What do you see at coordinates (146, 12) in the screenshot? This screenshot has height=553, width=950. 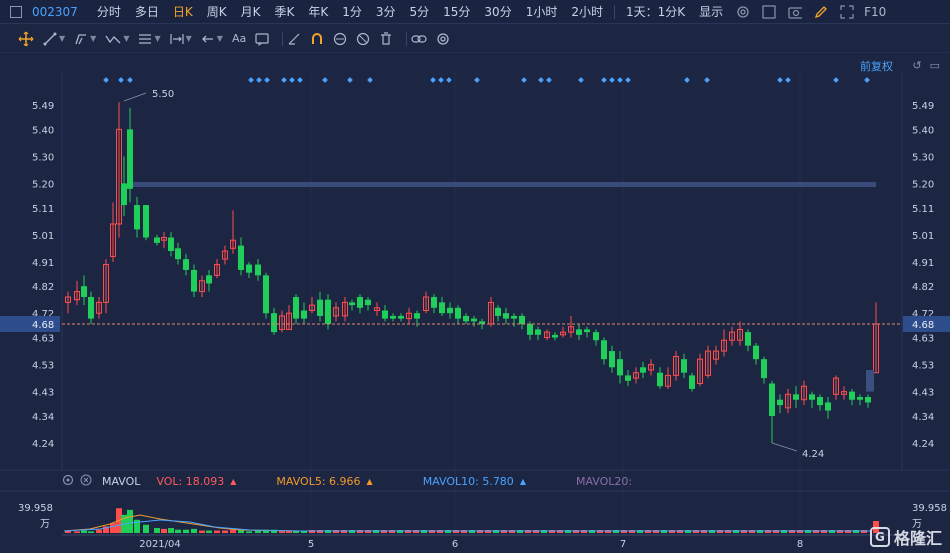 I see `period-multiday: 多日` at bounding box center [146, 12].